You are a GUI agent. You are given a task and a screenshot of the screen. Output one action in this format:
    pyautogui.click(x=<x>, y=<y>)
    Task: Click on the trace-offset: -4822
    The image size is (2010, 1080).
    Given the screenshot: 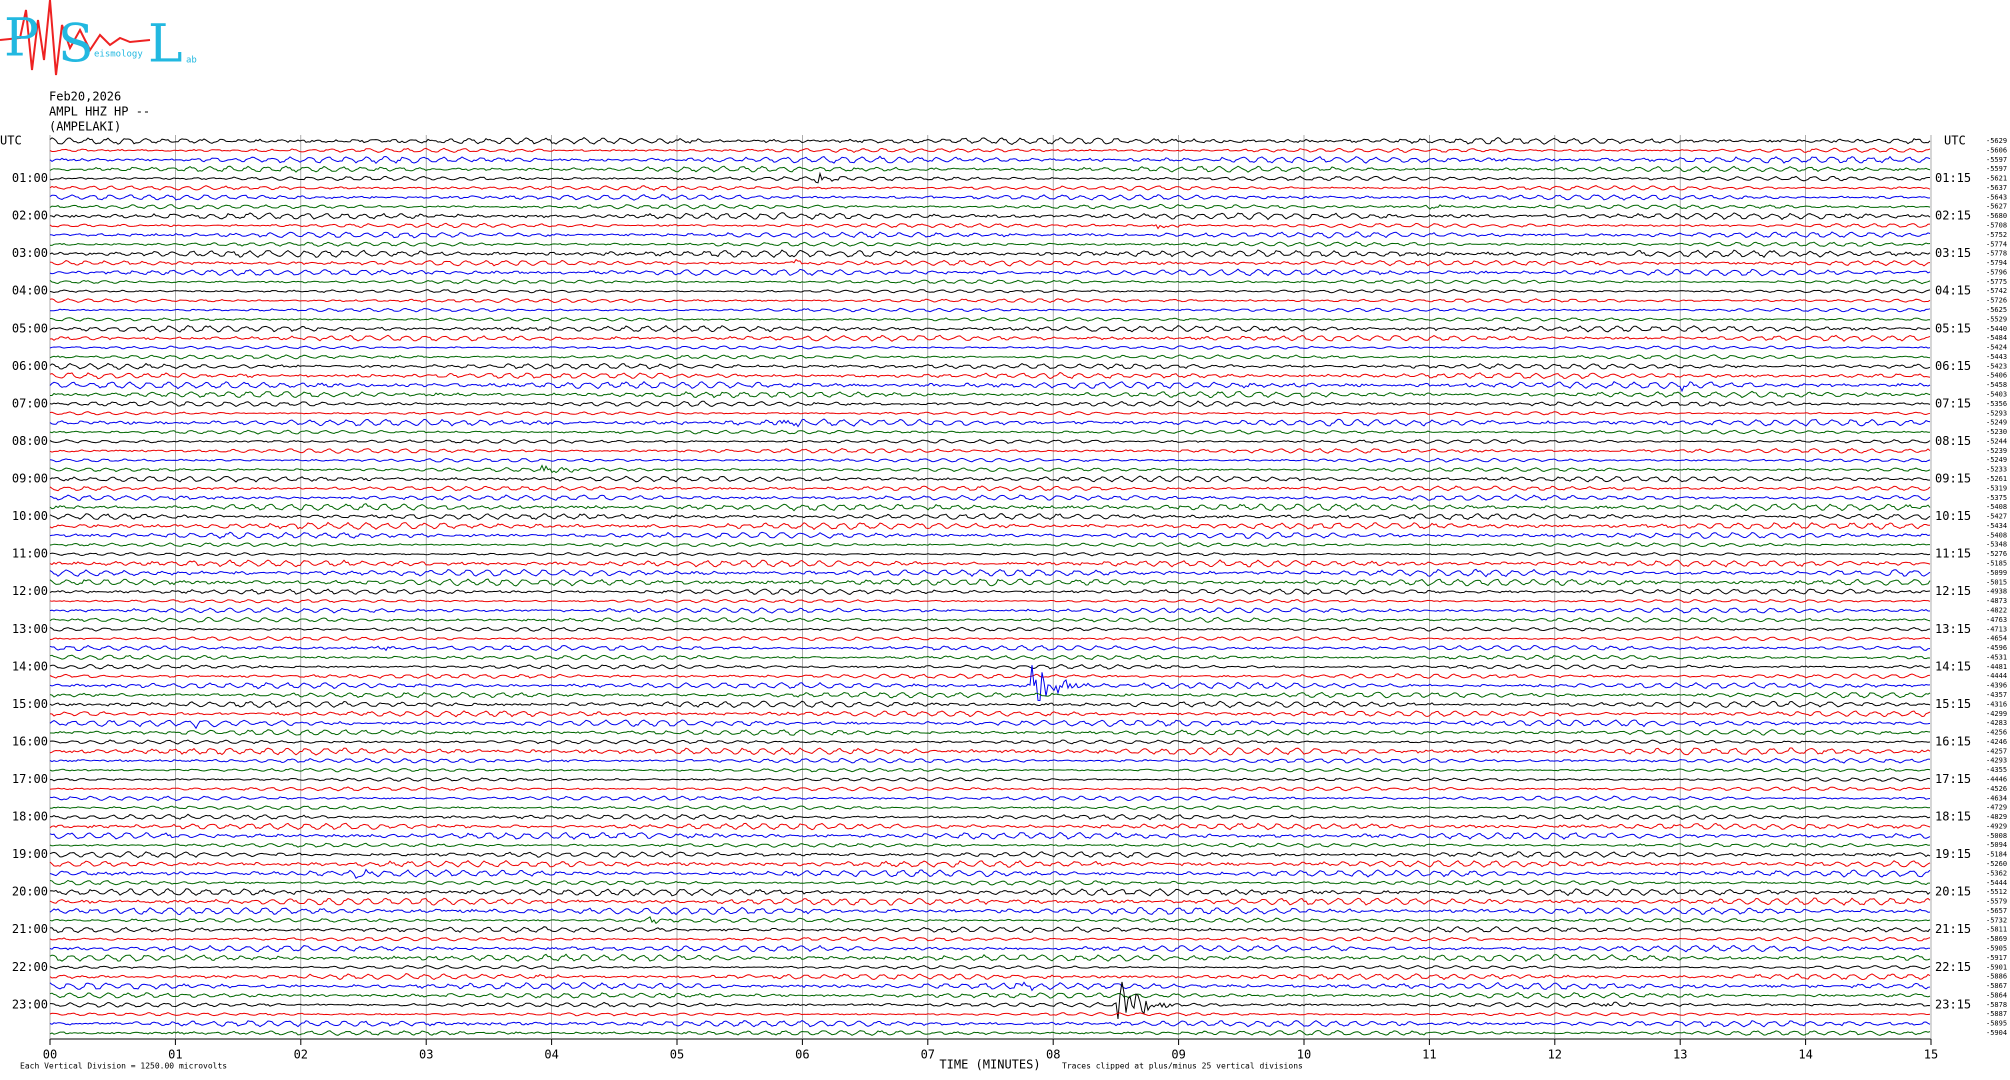 What is the action you would take?
    pyautogui.click(x=1996, y=610)
    